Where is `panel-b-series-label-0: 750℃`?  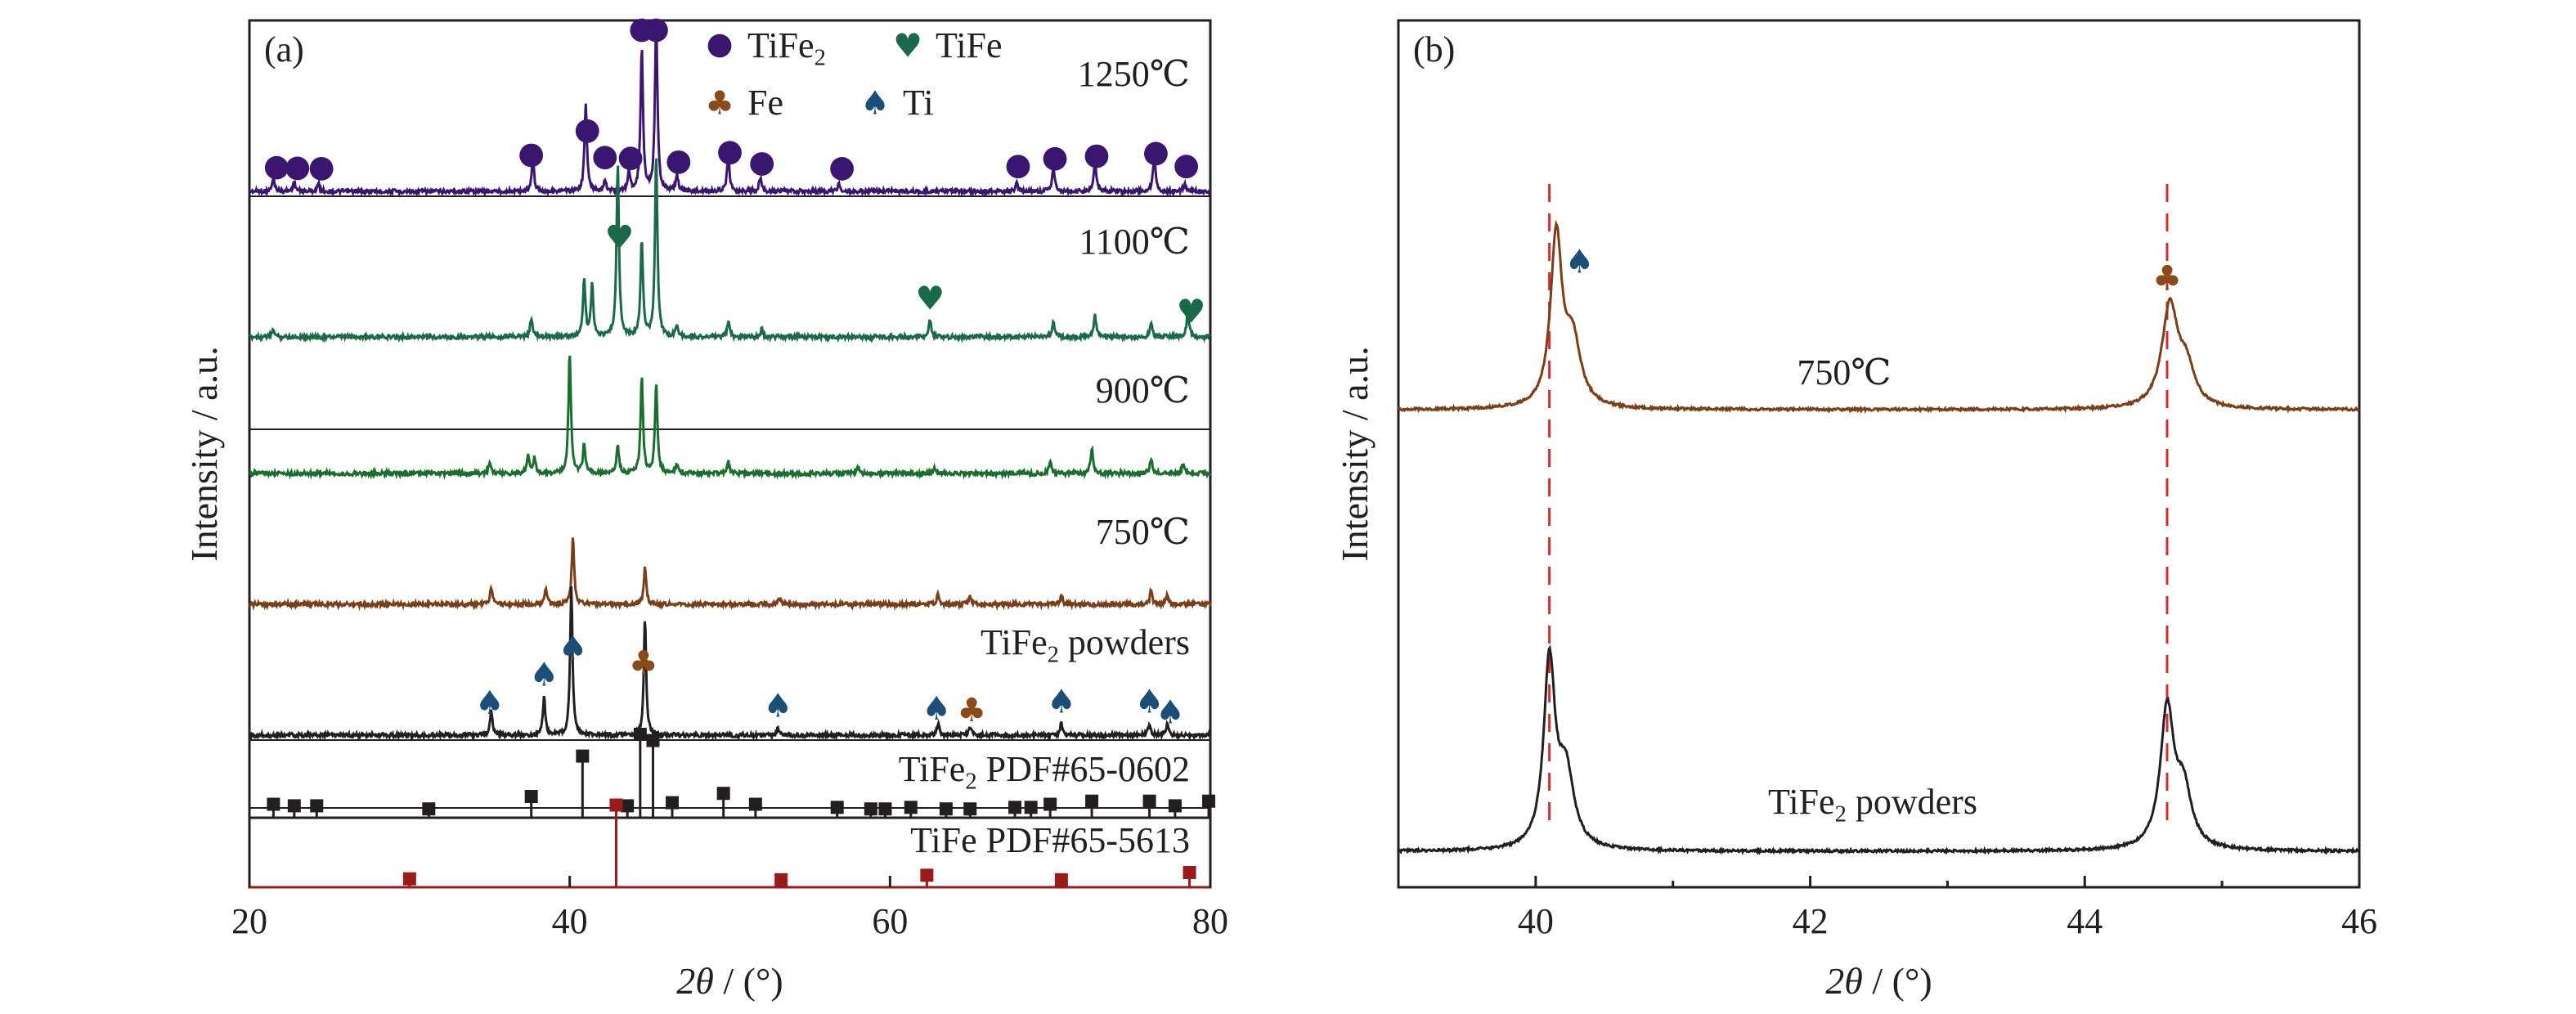
panel-b-series-label-0: 750℃ is located at coordinates (1844, 372).